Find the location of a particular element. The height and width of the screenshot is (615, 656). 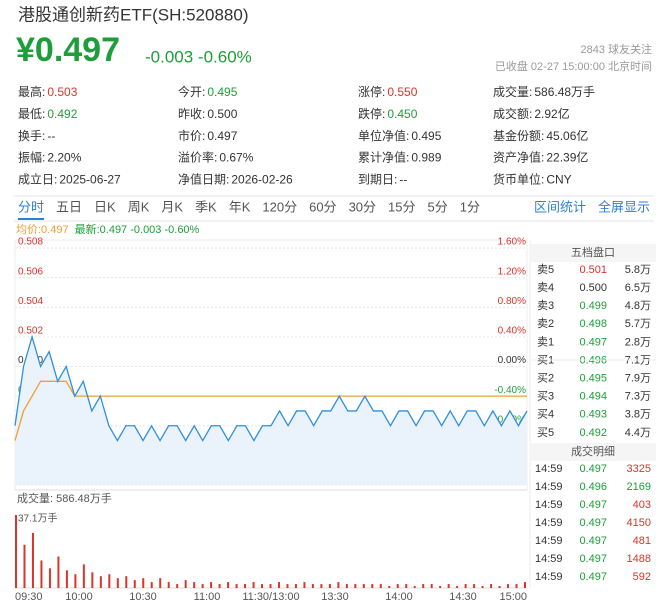

ob-price: 0.494 is located at coordinates (593, 397).